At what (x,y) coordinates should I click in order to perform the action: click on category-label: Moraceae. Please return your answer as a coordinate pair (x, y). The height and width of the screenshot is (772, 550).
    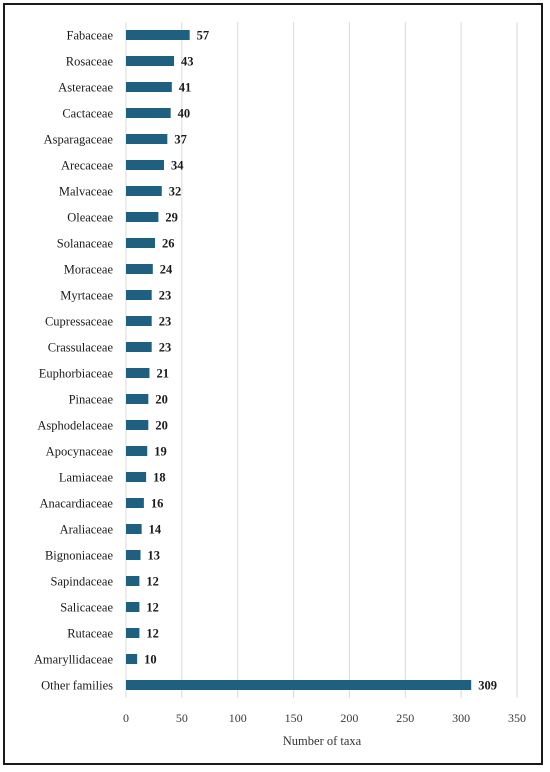
    Looking at the image, I should click on (89, 270).